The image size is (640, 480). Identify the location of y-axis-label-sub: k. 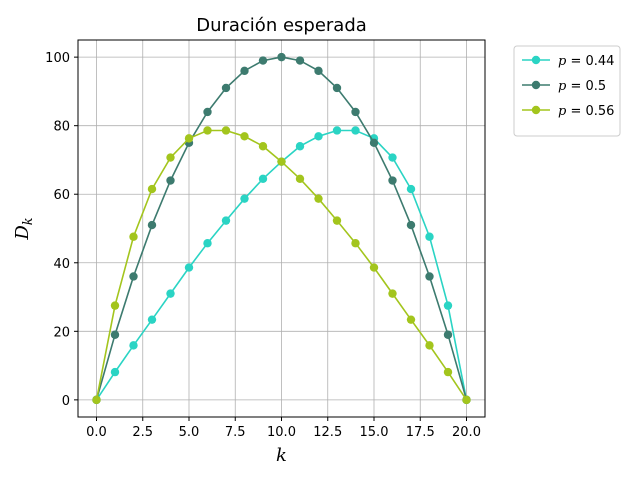
(28, 221).